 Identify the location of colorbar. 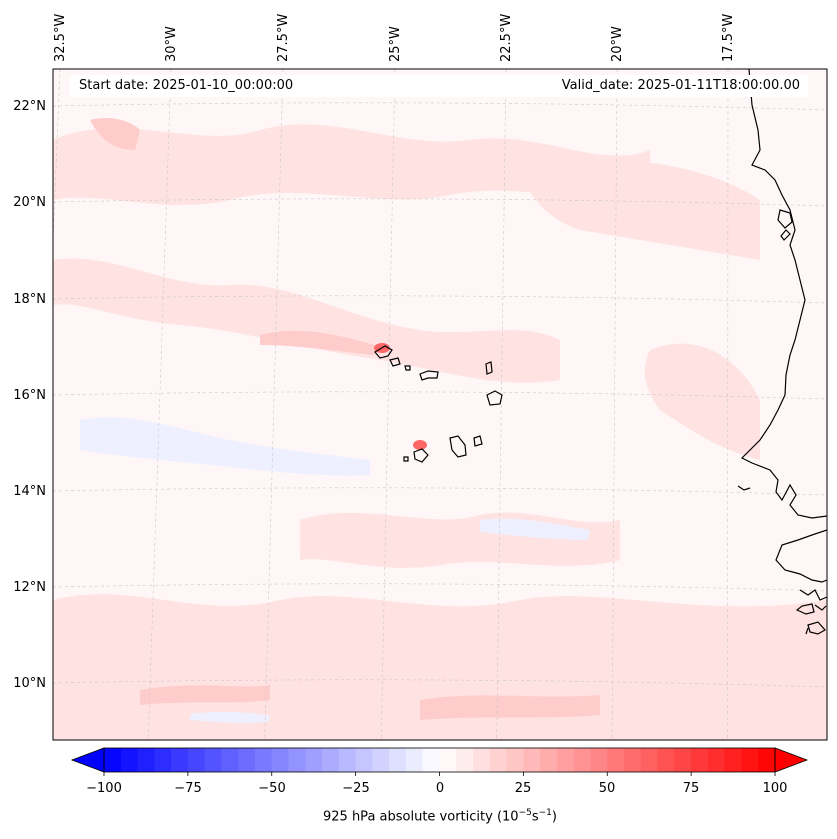
(439, 761).